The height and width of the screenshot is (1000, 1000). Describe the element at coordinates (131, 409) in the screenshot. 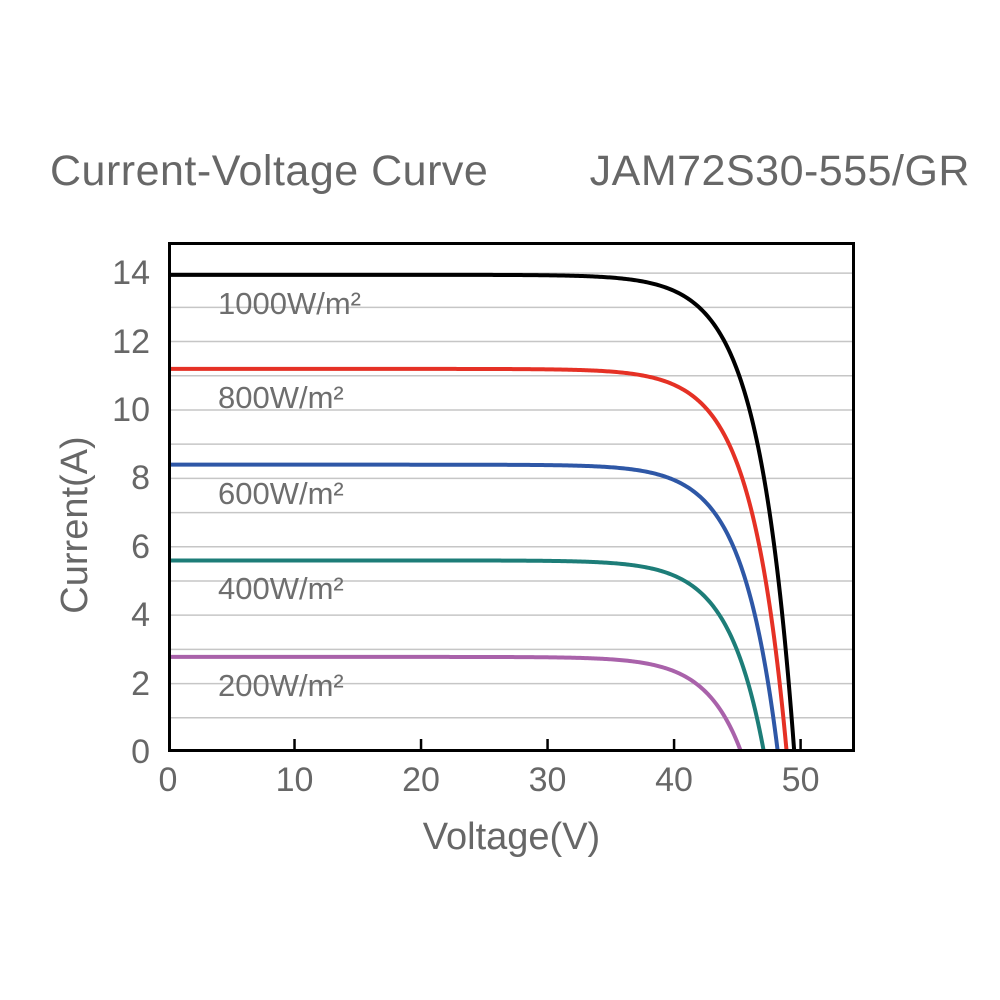

I see `y-tick-label-10: 10` at that location.